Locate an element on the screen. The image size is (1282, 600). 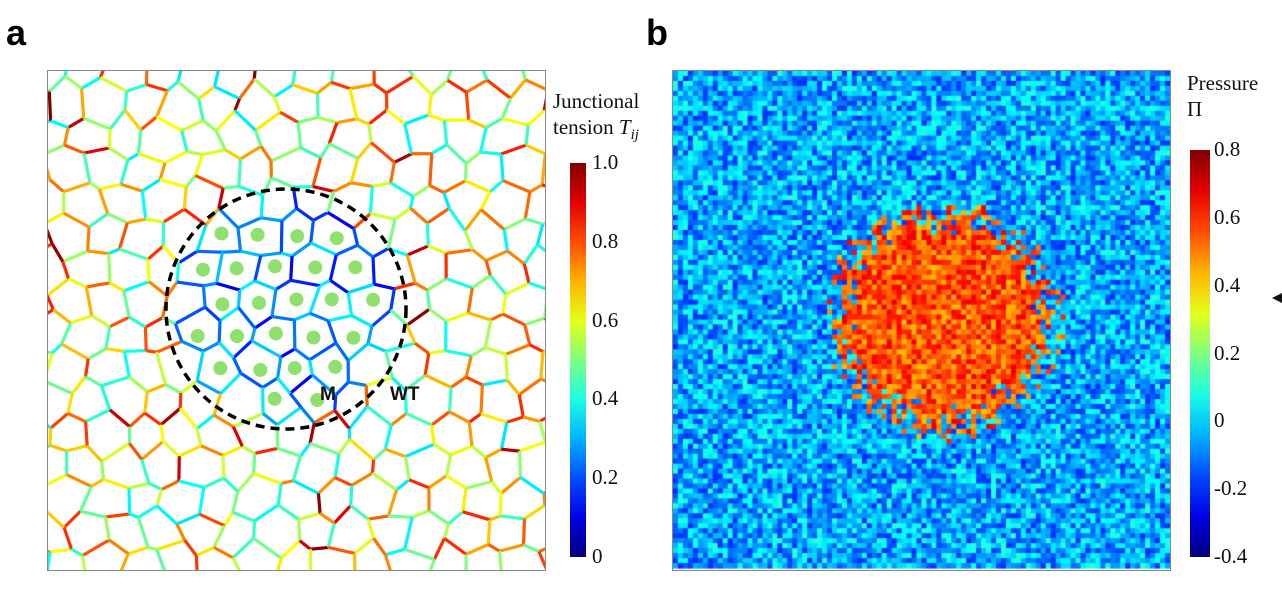
colorbar-b-title-line1: Pressure is located at coordinates (1223, 83).